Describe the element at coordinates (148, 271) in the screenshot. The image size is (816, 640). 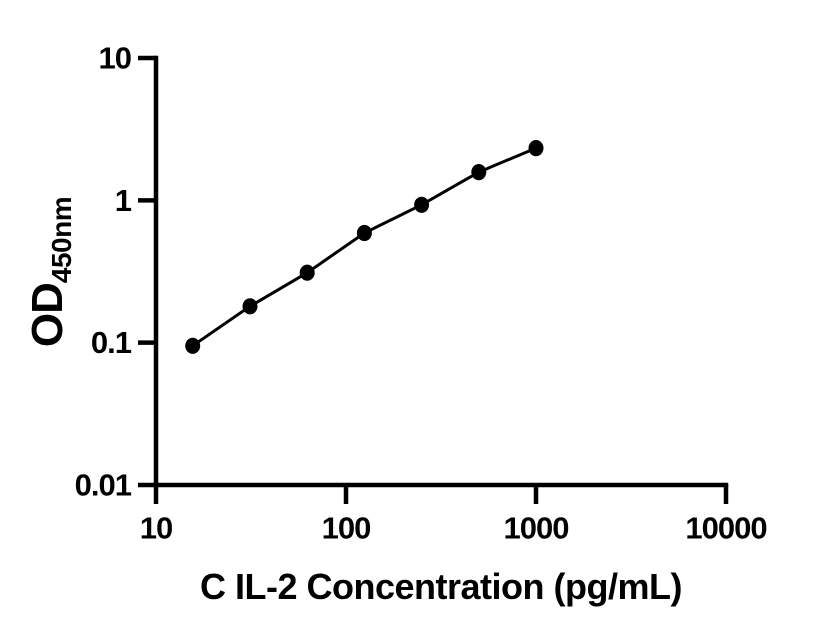
I see `y-axis` at that location.